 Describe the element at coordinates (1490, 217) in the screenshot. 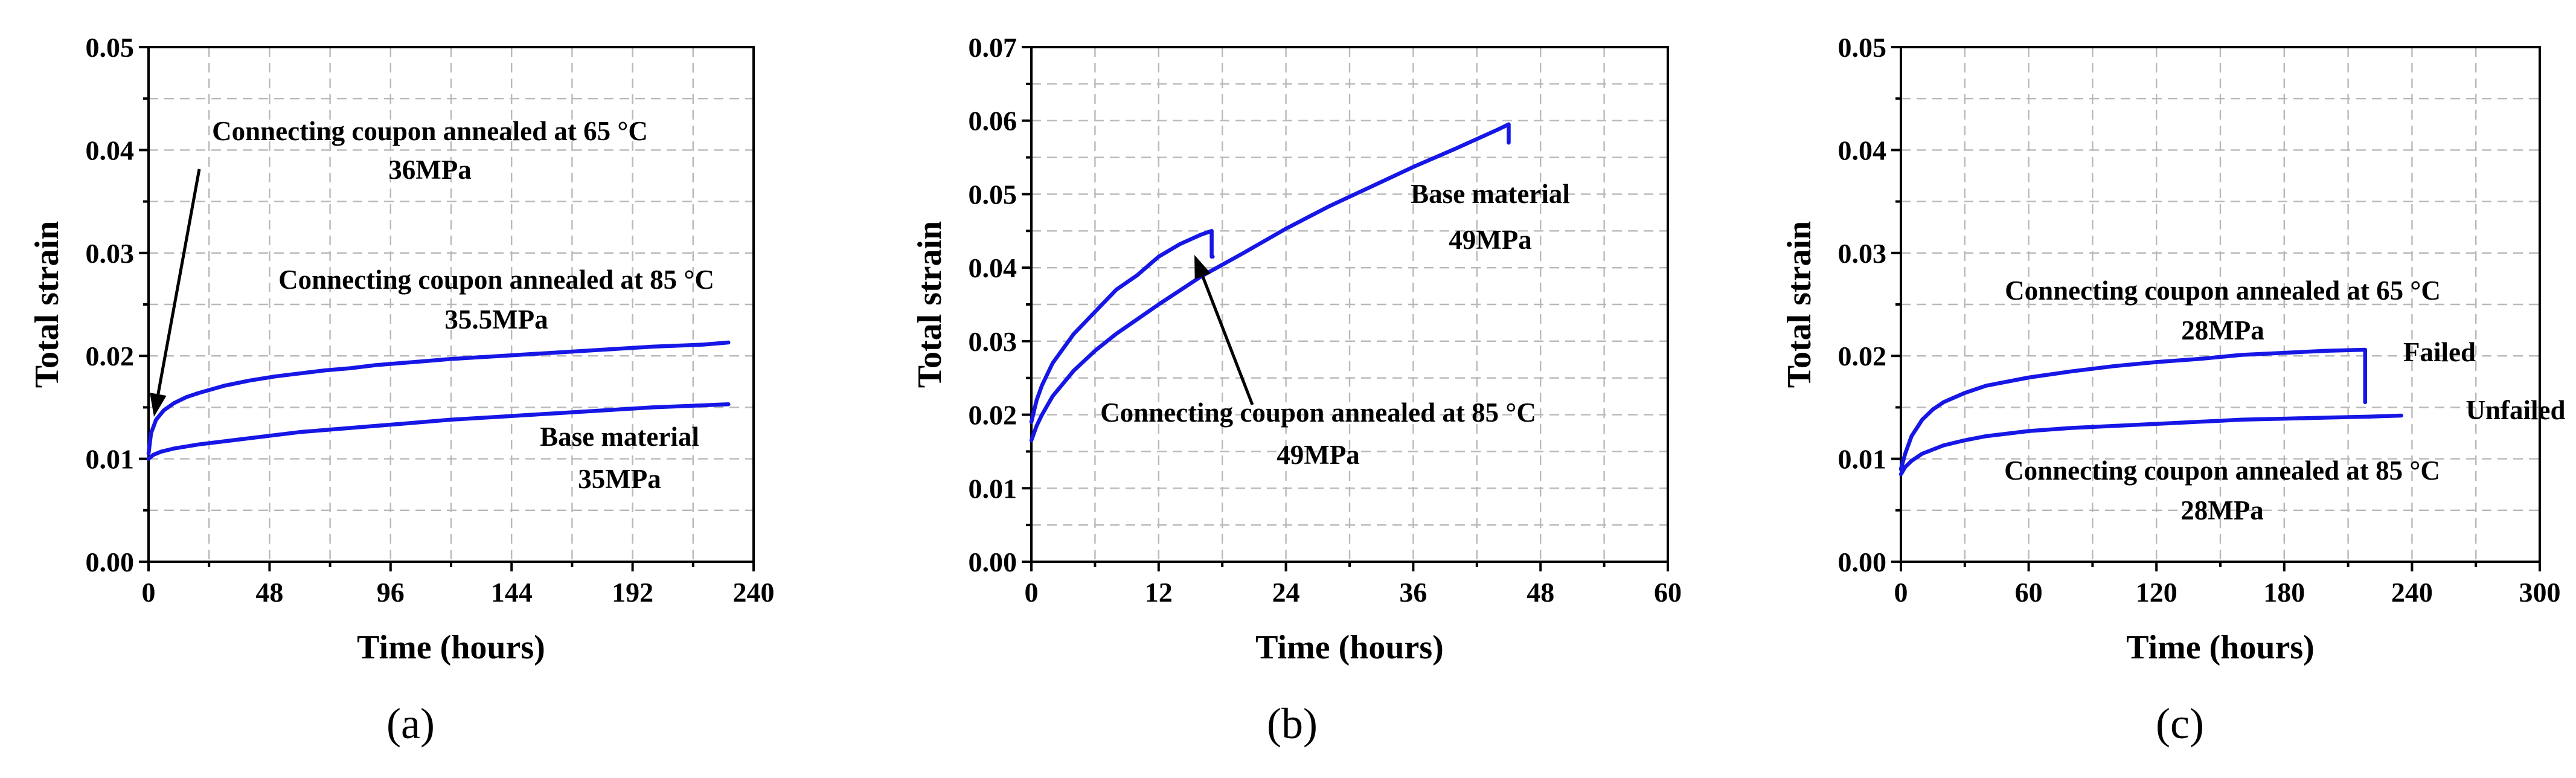

I see `annotation-b-1: Base material 49MPa` at that location.